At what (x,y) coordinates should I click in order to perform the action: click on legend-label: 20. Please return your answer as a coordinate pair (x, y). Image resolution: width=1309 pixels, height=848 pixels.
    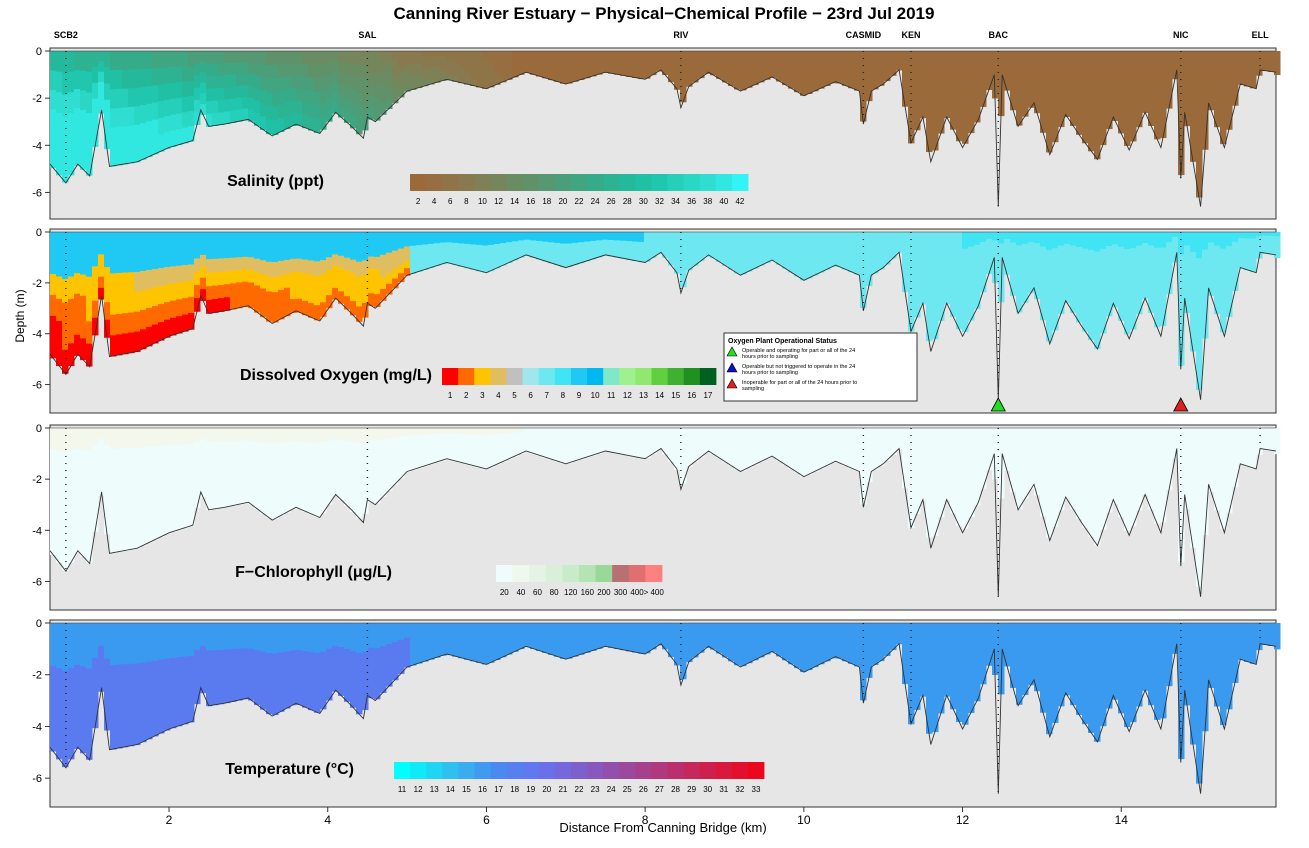
    Looking at the image, I should click on (546, 789).